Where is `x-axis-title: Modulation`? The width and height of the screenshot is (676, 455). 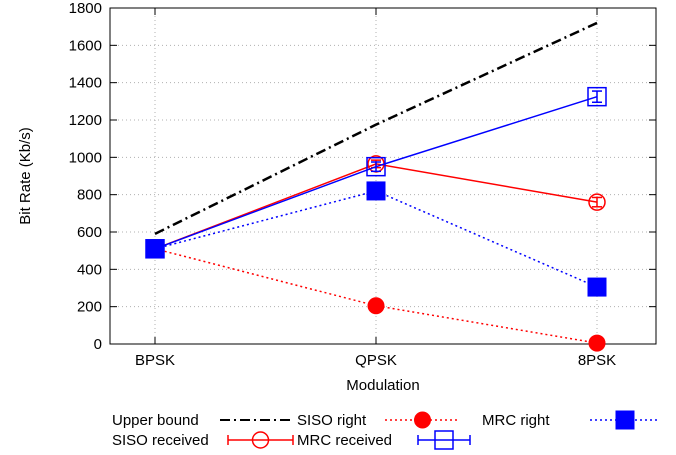 x-axis-title: Modulation is located at coordinates (382, 385).